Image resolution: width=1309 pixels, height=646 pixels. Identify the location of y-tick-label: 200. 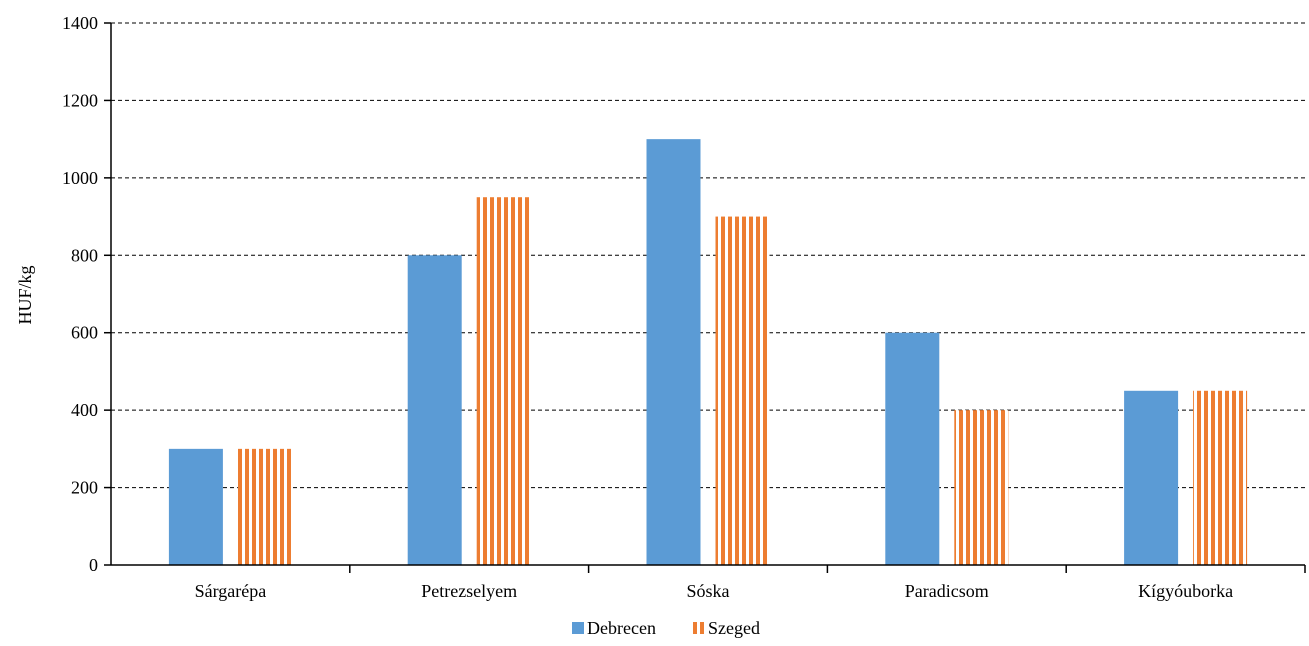
(84, 488).